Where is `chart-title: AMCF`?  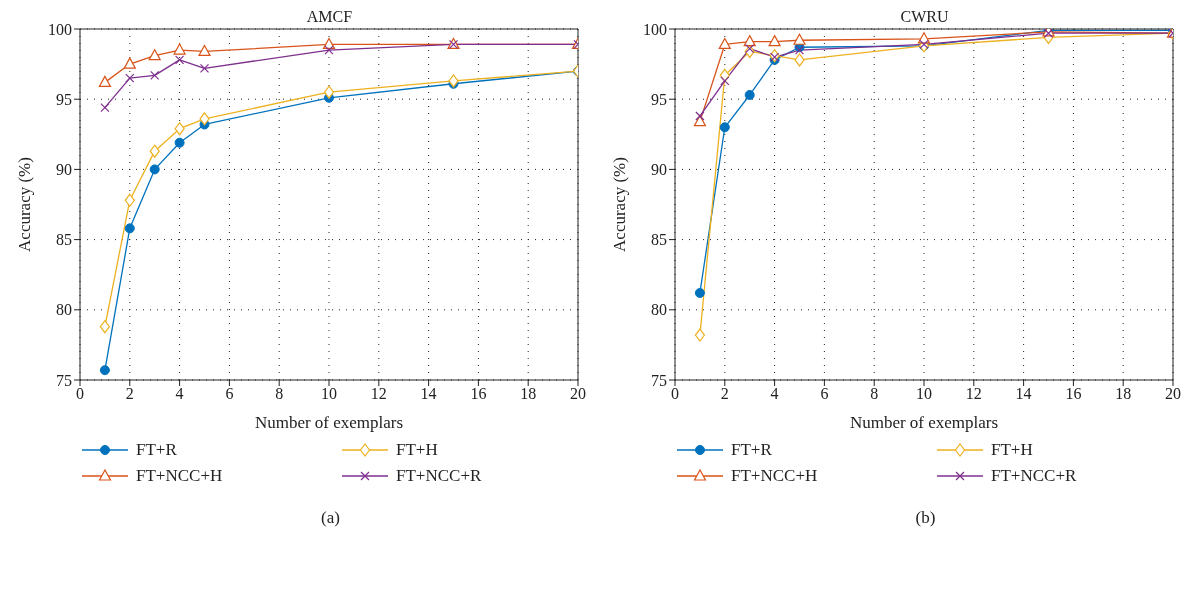
chart-title: AMCF is located at coordinates (329, 16).